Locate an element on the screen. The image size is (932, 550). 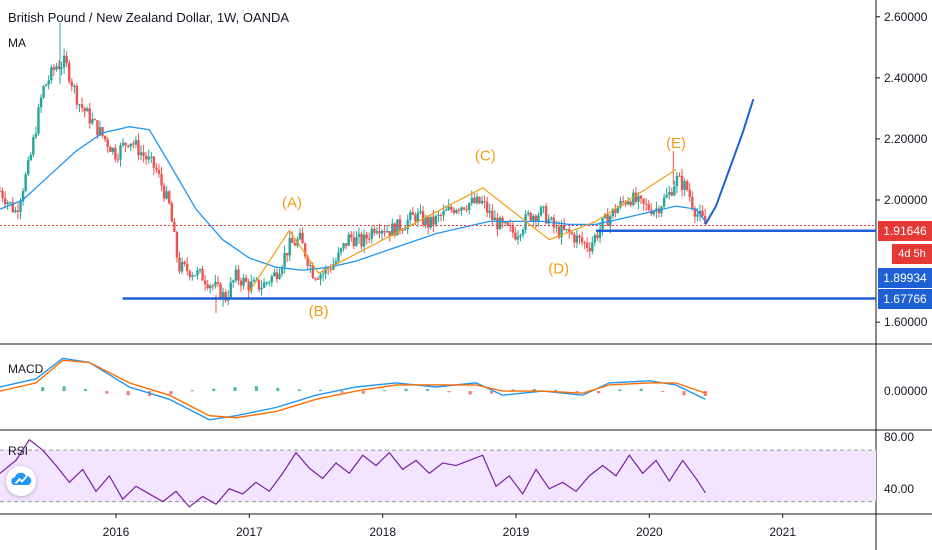
time-axis-label: 2020 is located at coordinates (649, 532).